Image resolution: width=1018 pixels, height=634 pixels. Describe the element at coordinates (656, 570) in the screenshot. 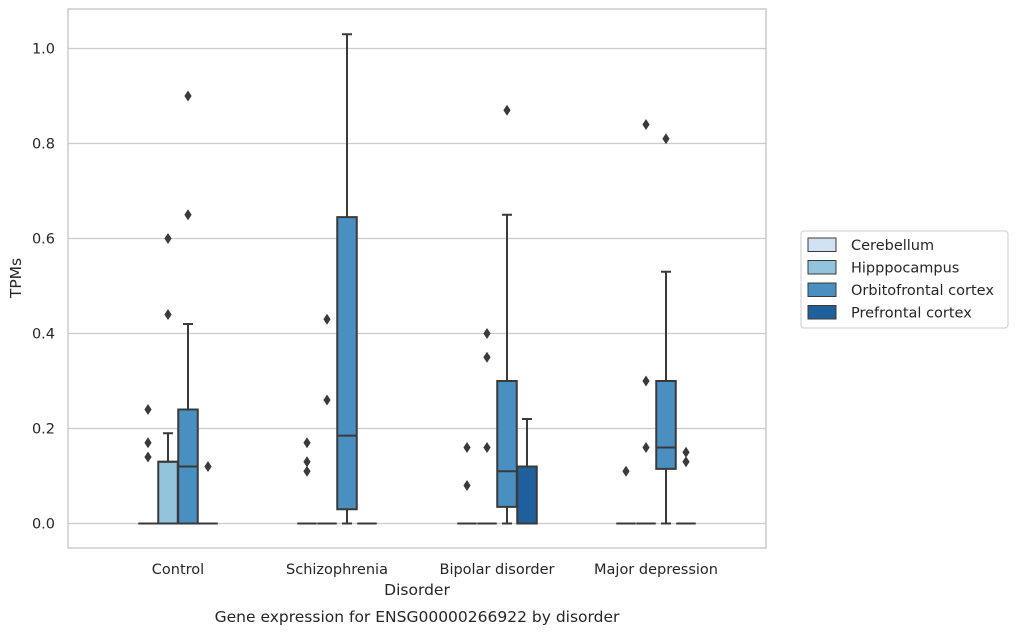

I see `x-tick-label: Major depression` at that location.